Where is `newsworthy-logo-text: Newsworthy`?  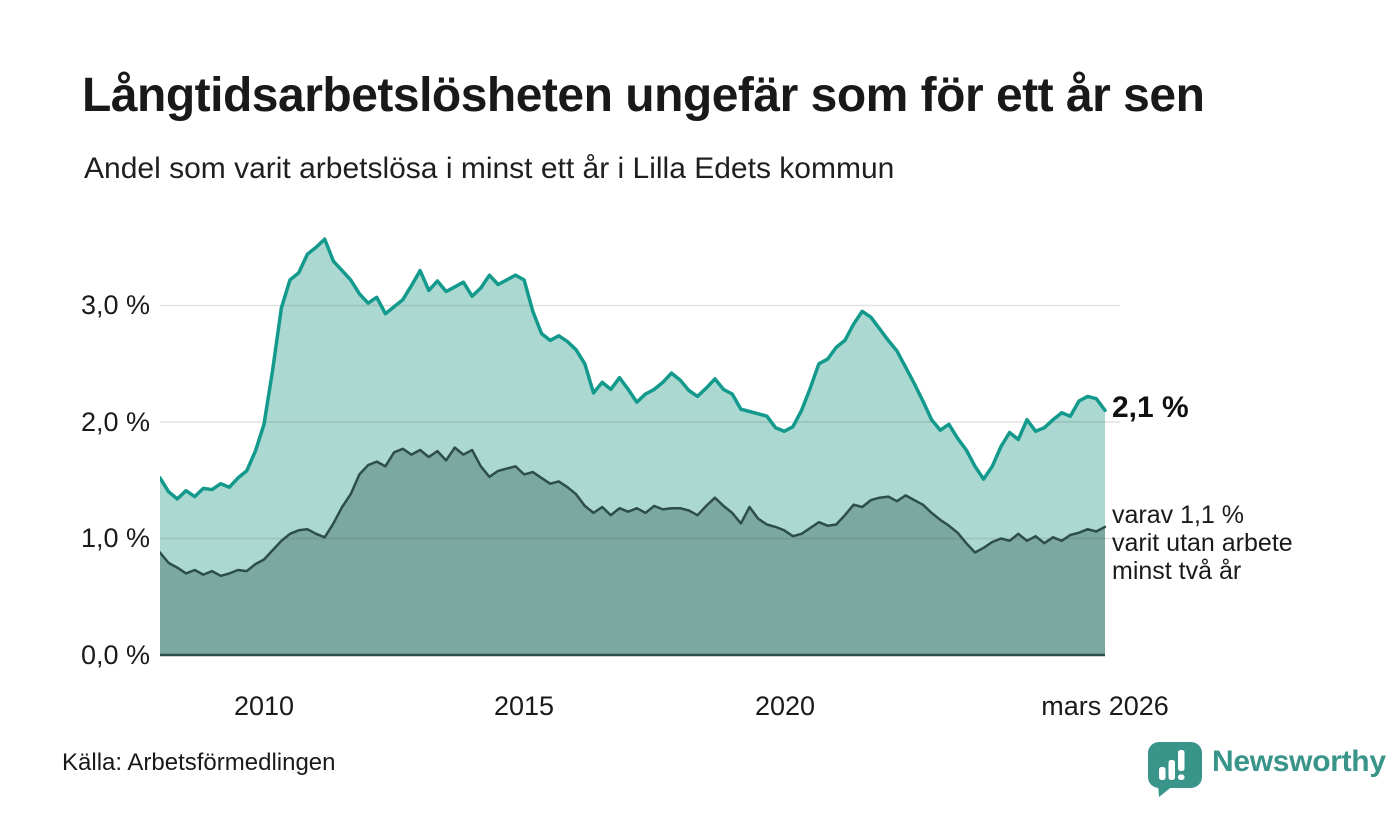
newsworthy-logo-text: Newsworthy is located at coordinates (1299, 761).